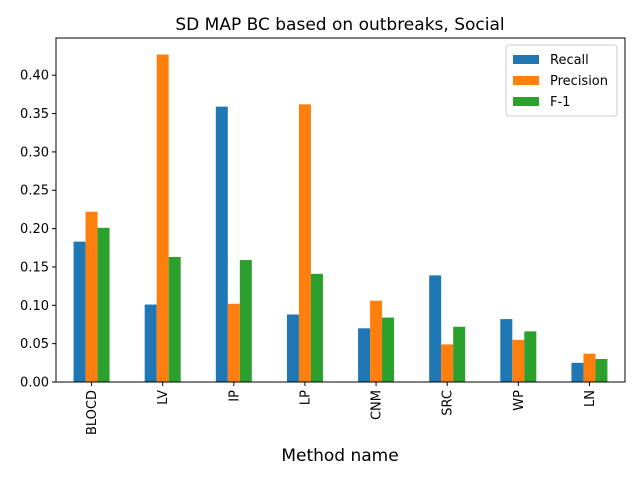  Describe the element at coordinates (245, 321) in the screenshot. I see `bar-f-1-ip` at that location.